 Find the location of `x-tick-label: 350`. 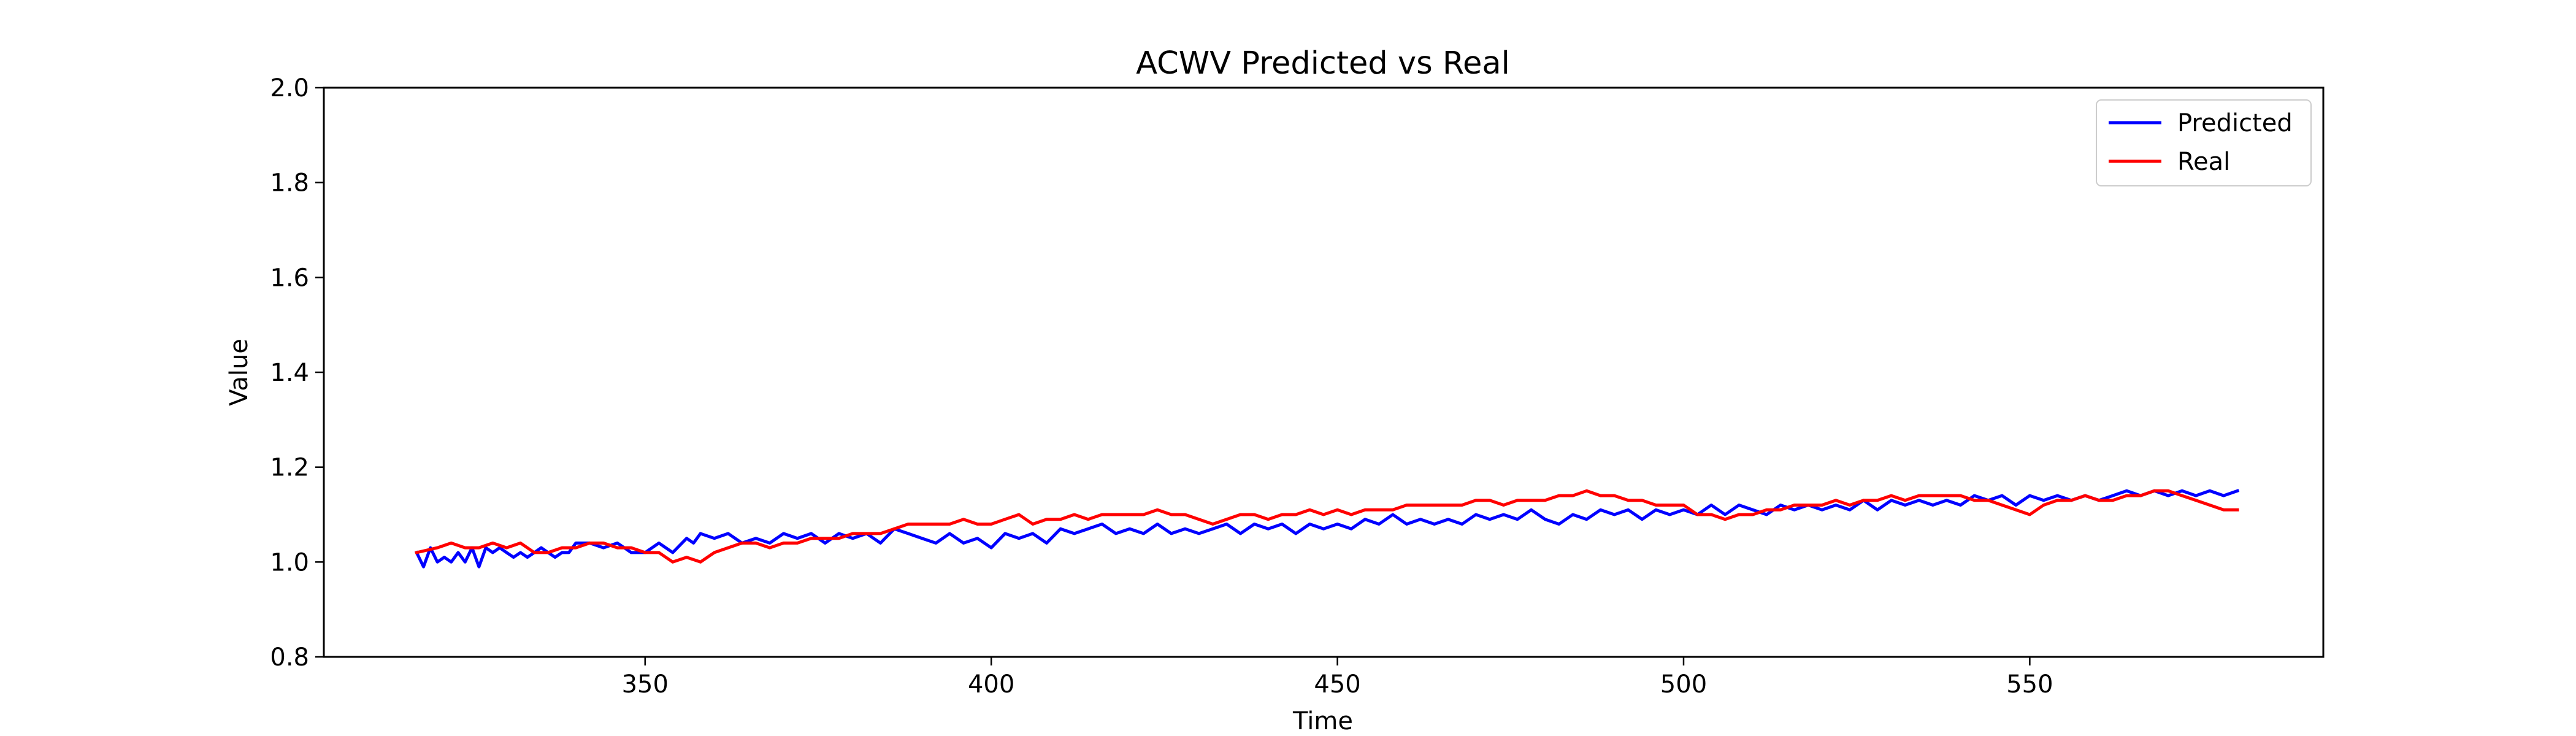

x-tick-label: 350 is located at coordinates (645, 684).